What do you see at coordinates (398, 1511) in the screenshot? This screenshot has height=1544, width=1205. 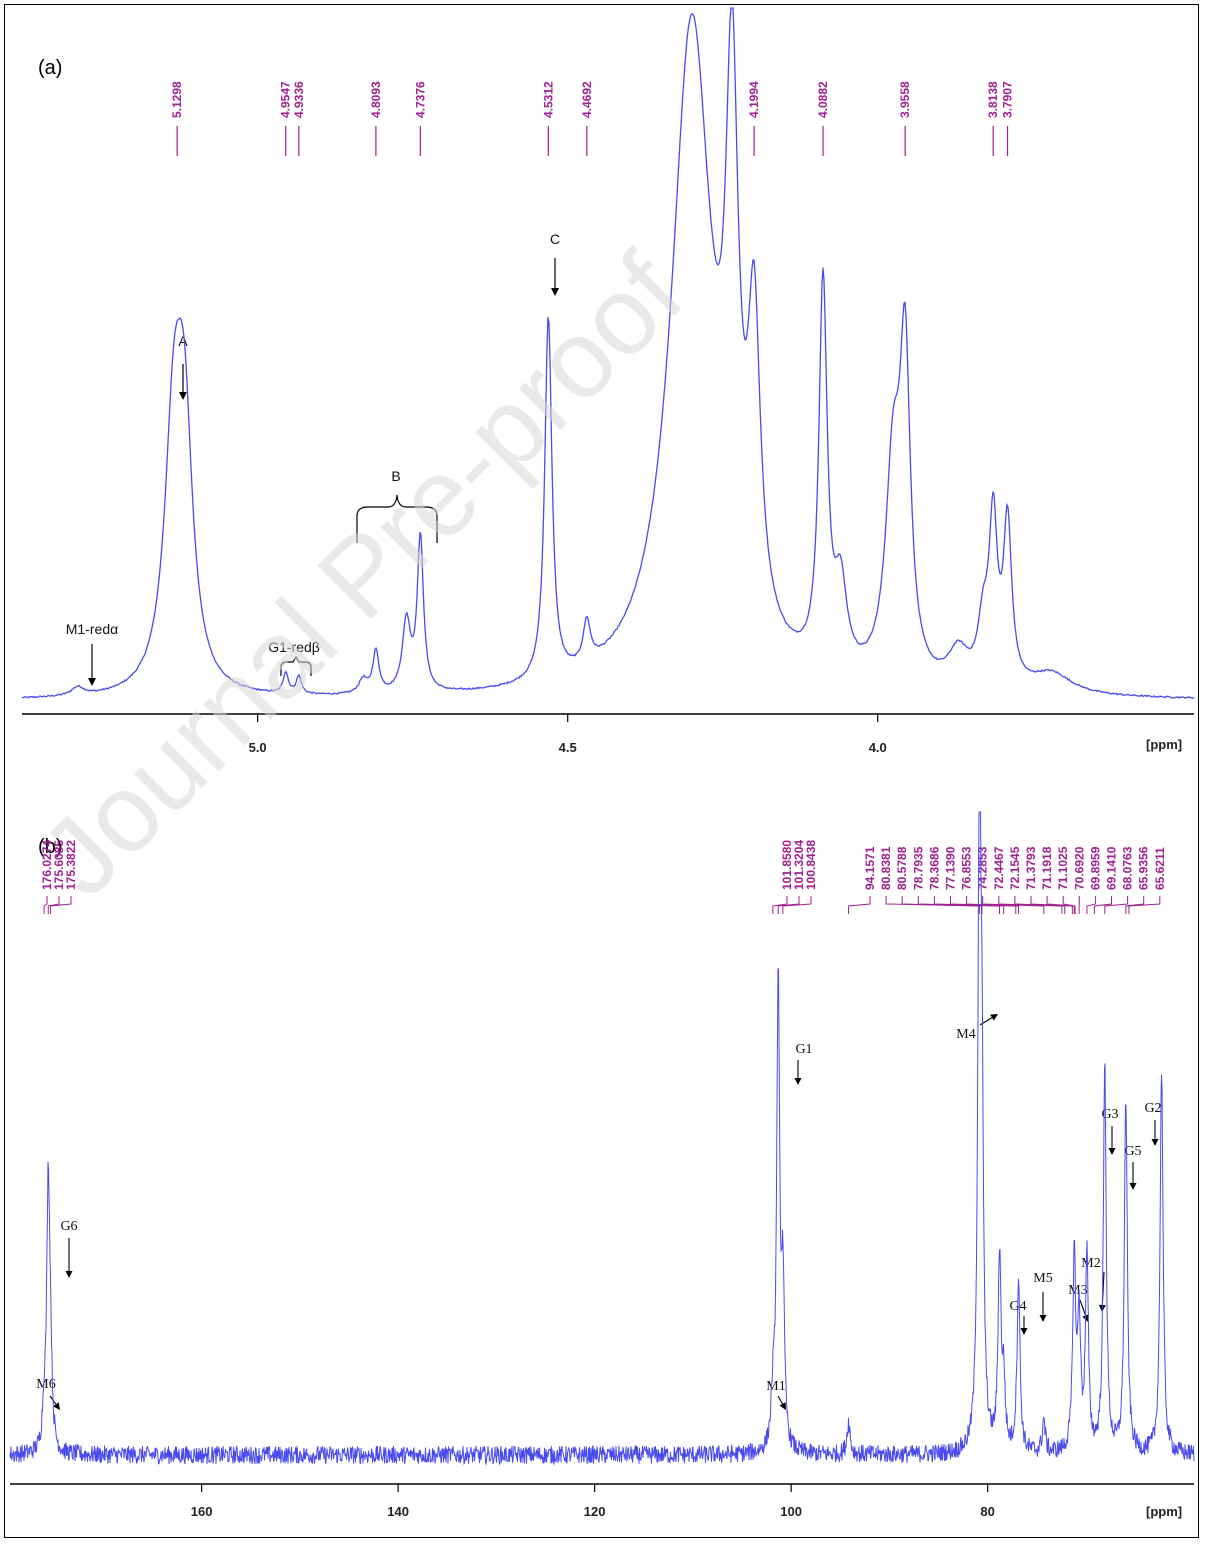 I see `panel-b-tick-label: 140` at bounding box center [398, 1511].